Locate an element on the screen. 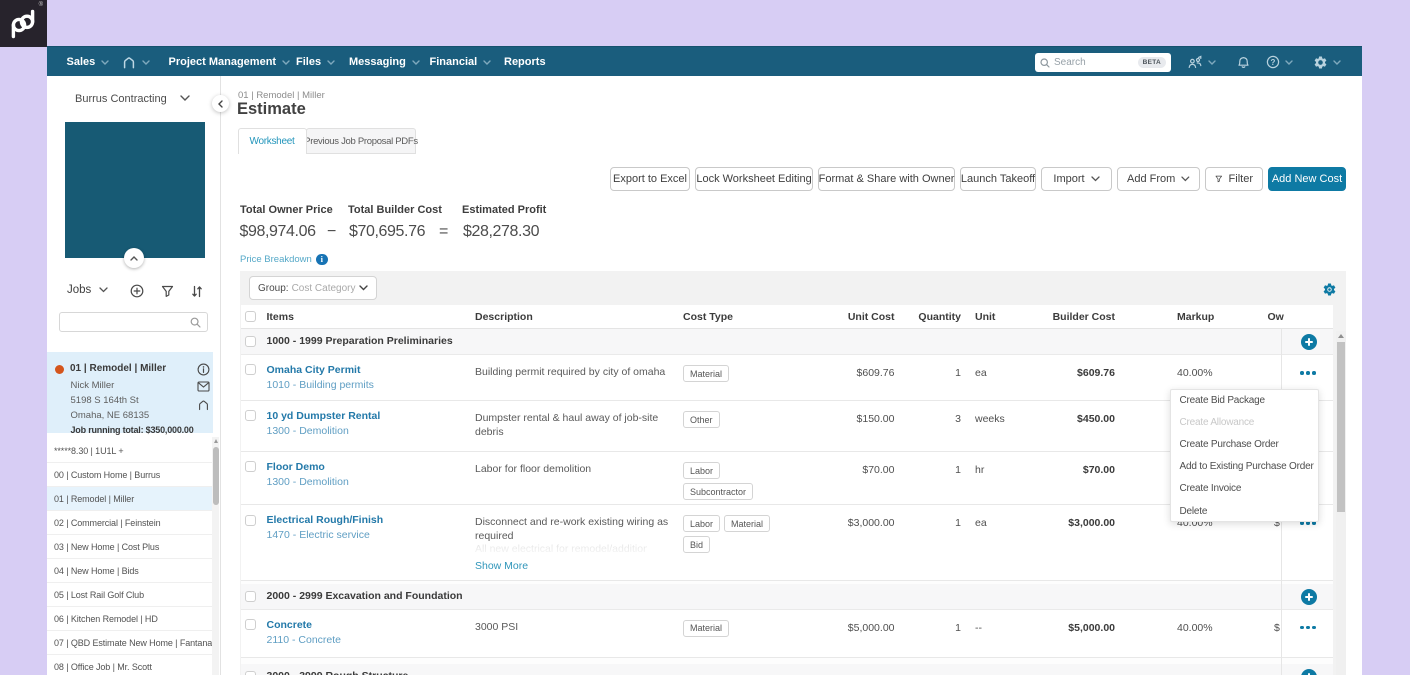 The width and height of the screenshot is (1410, 675). menu-create-invoice: Create Invoice is located at coordinates (1210, 489).